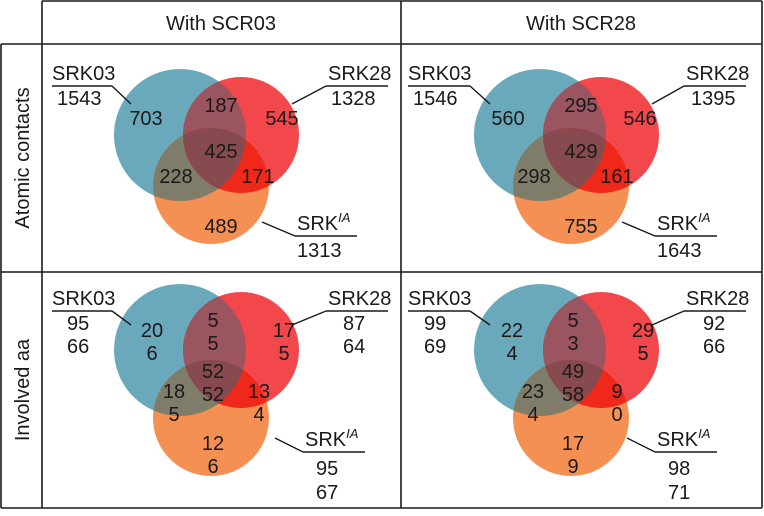 The image size is (764, 516). What do you see at coordinates (284, 331) in the screenshot?
I see `region-only-srk28-a: 17` at bounding box center [284, 331].